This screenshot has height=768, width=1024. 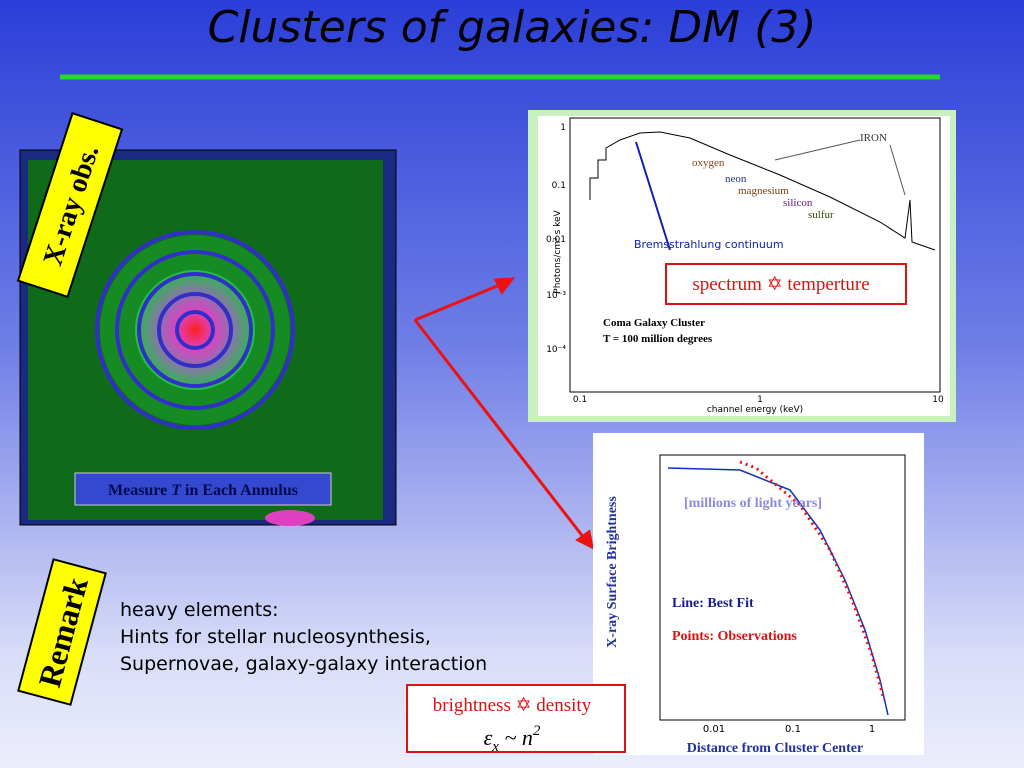 What do you see at coordinates (734, 636) in the screenshot?
I see `points-note: Points: Observations` at bounding box center [734, 636].